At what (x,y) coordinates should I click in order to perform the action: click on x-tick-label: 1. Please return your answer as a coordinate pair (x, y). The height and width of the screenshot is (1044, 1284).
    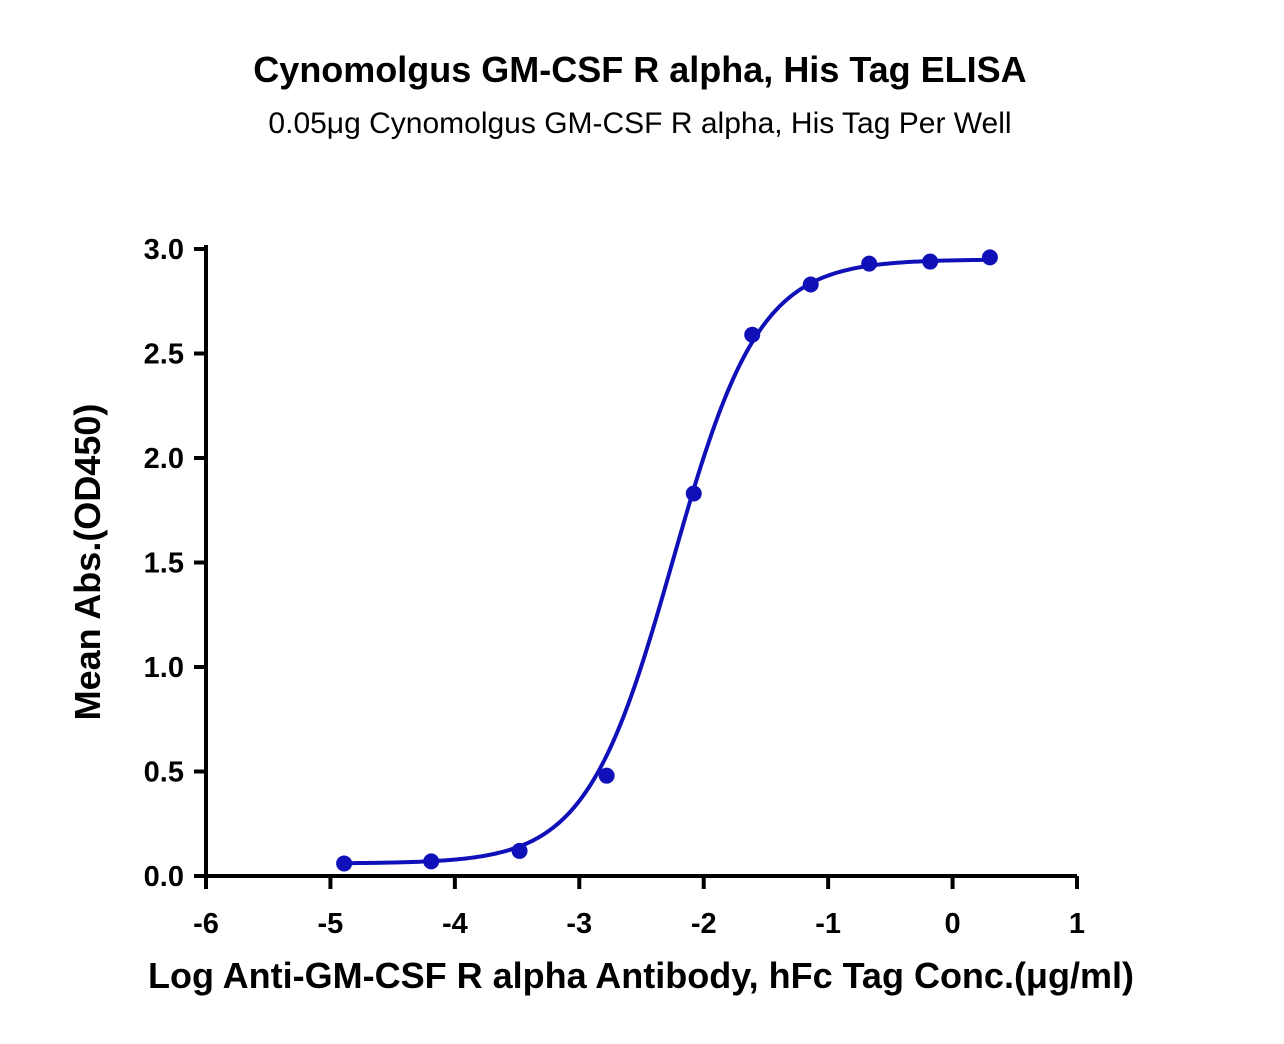
    Looking at the image, I should click on (1077, 924).